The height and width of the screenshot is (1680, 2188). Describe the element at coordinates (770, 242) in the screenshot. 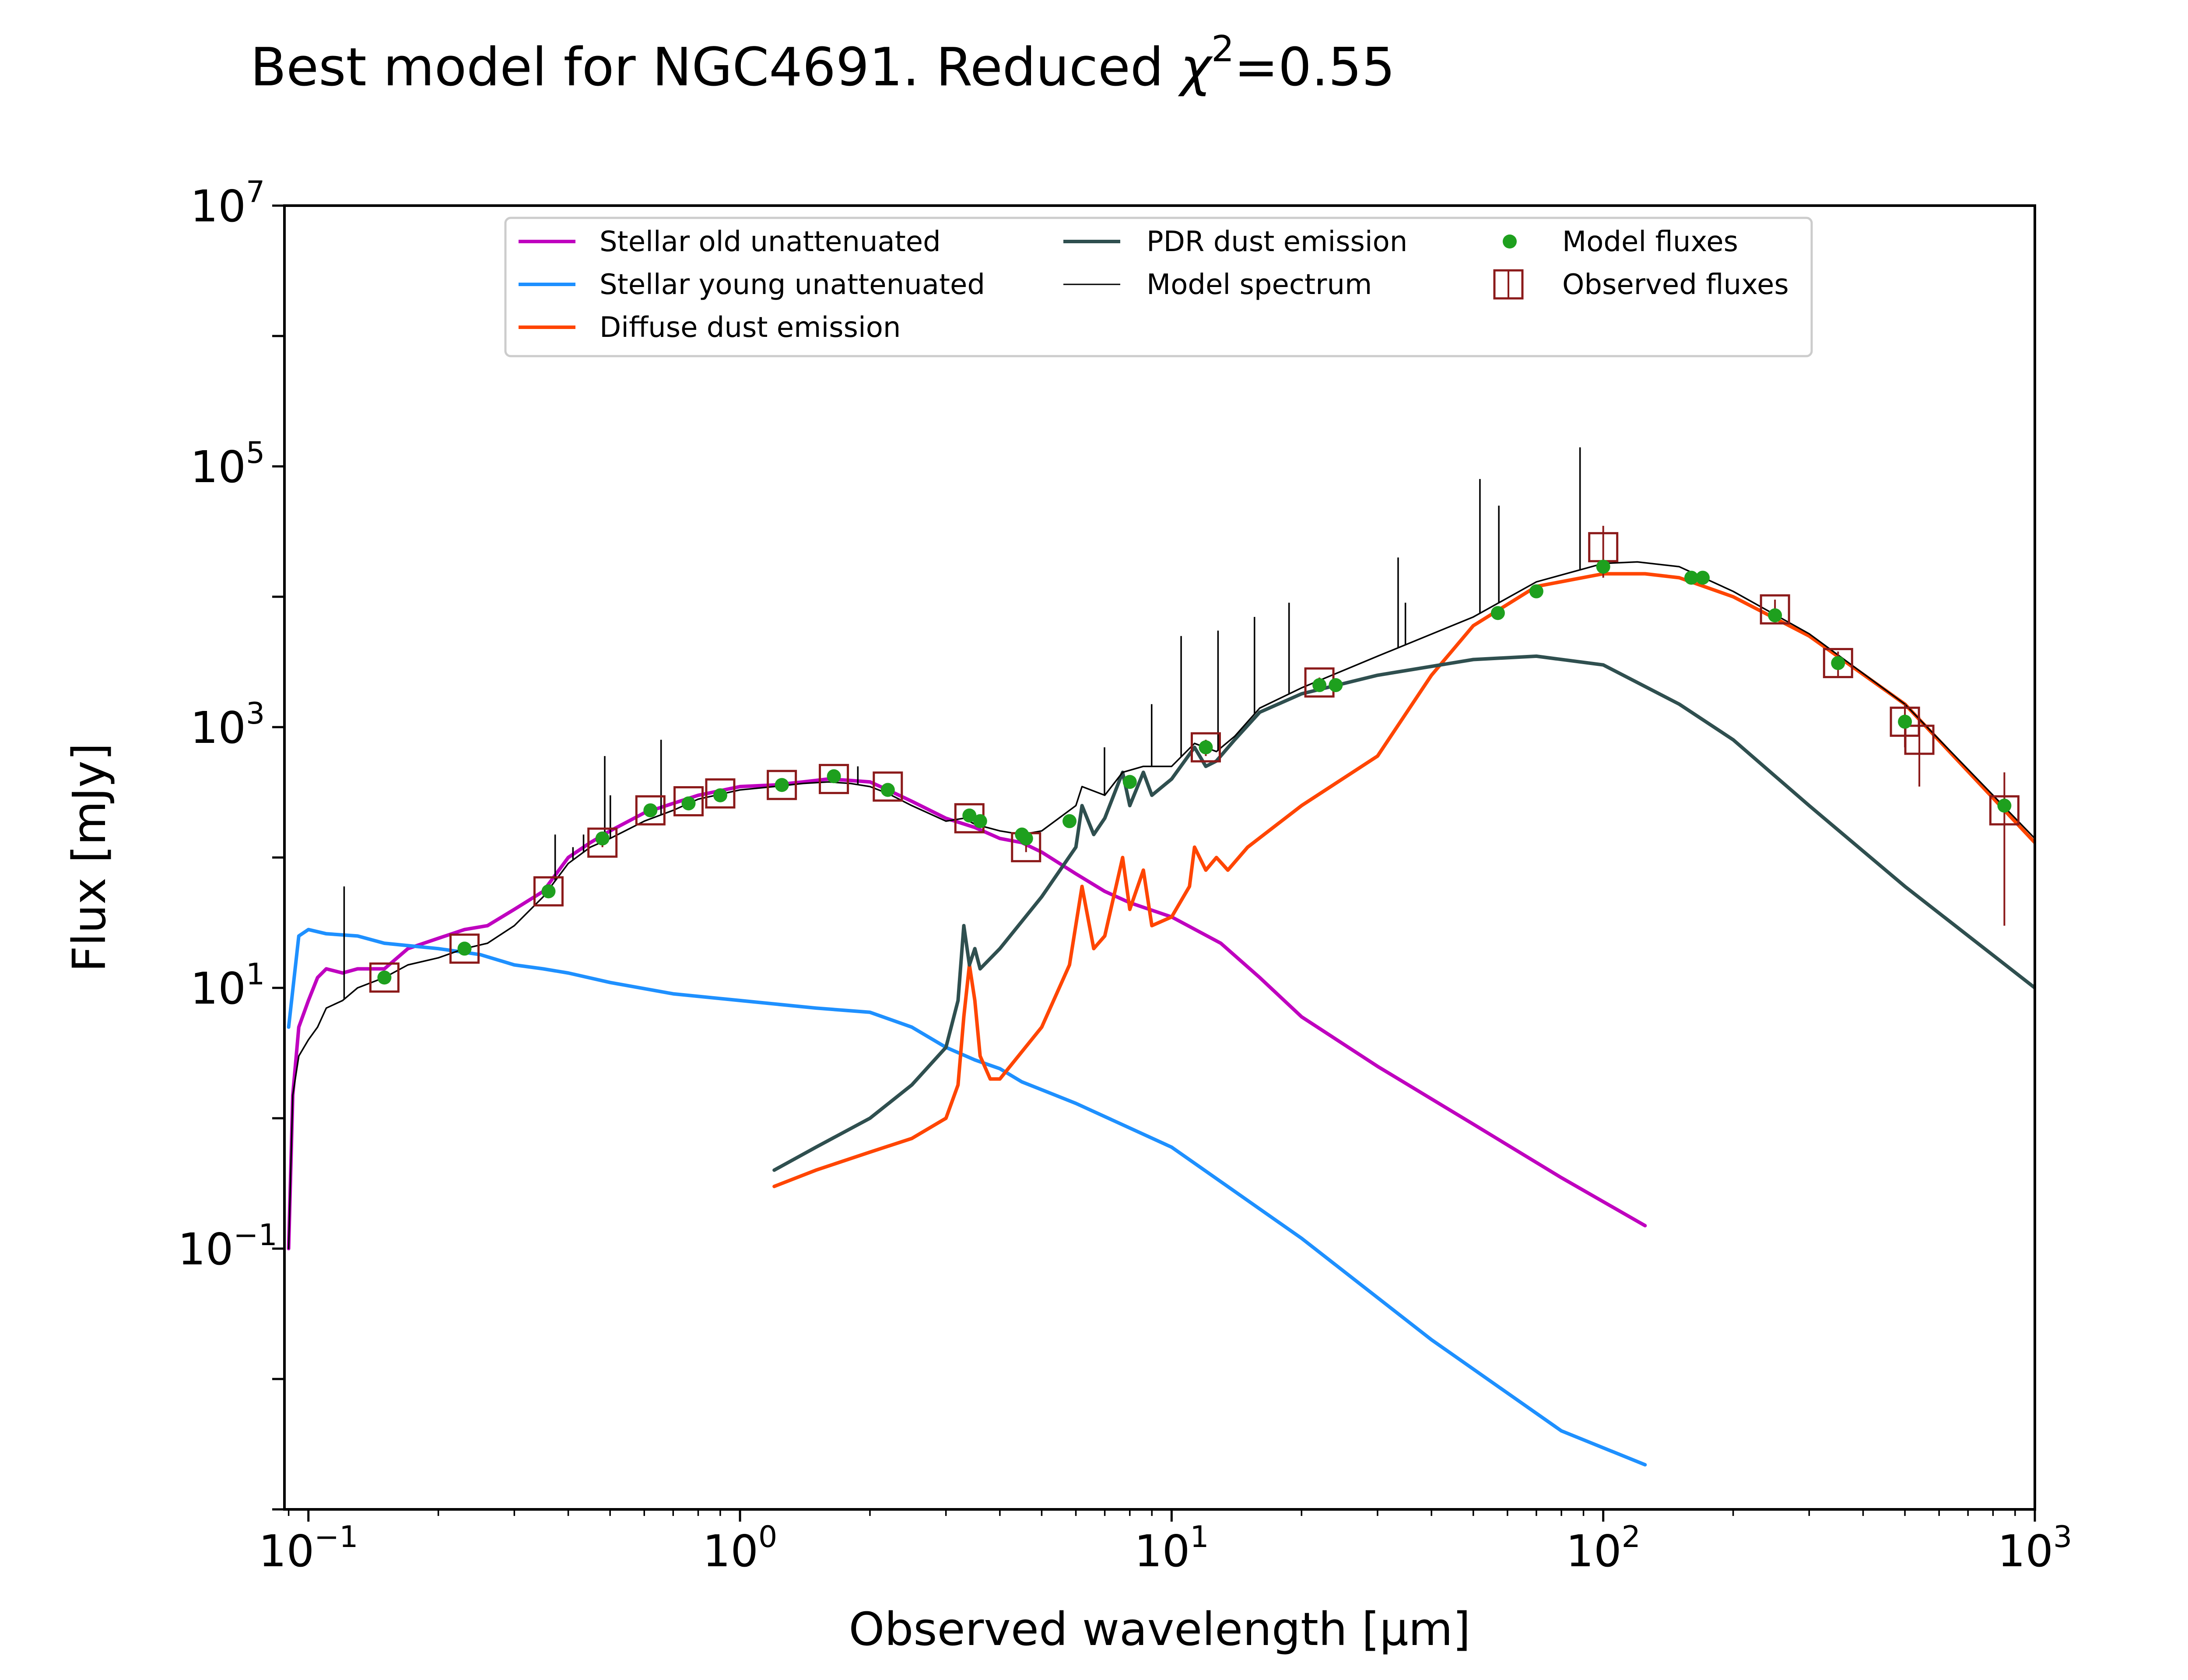

I see `legend-label-stellar-old: Stellar old unattenuated` at that location.